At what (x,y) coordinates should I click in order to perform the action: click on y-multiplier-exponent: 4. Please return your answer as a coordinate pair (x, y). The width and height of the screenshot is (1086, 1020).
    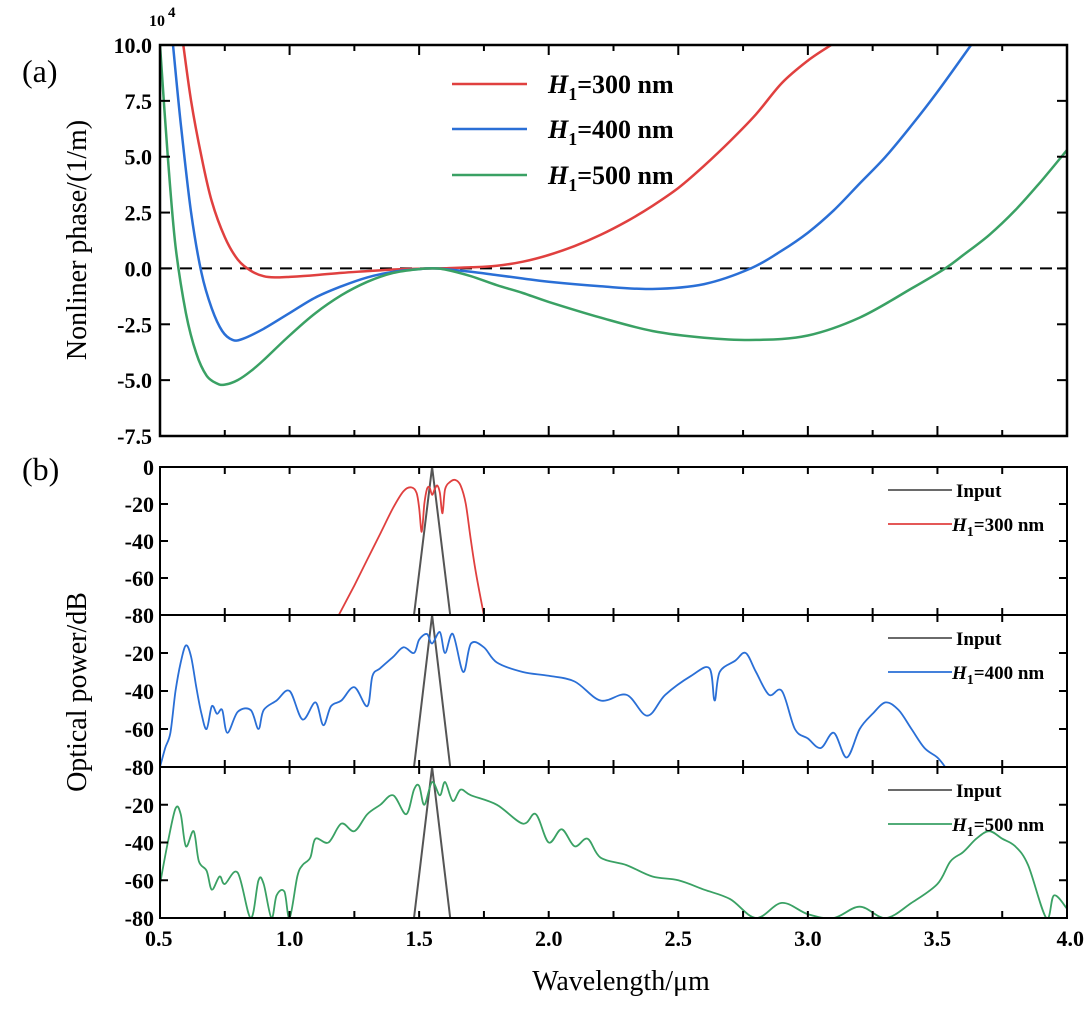
    Looking at the image, I should click on (172, 13).